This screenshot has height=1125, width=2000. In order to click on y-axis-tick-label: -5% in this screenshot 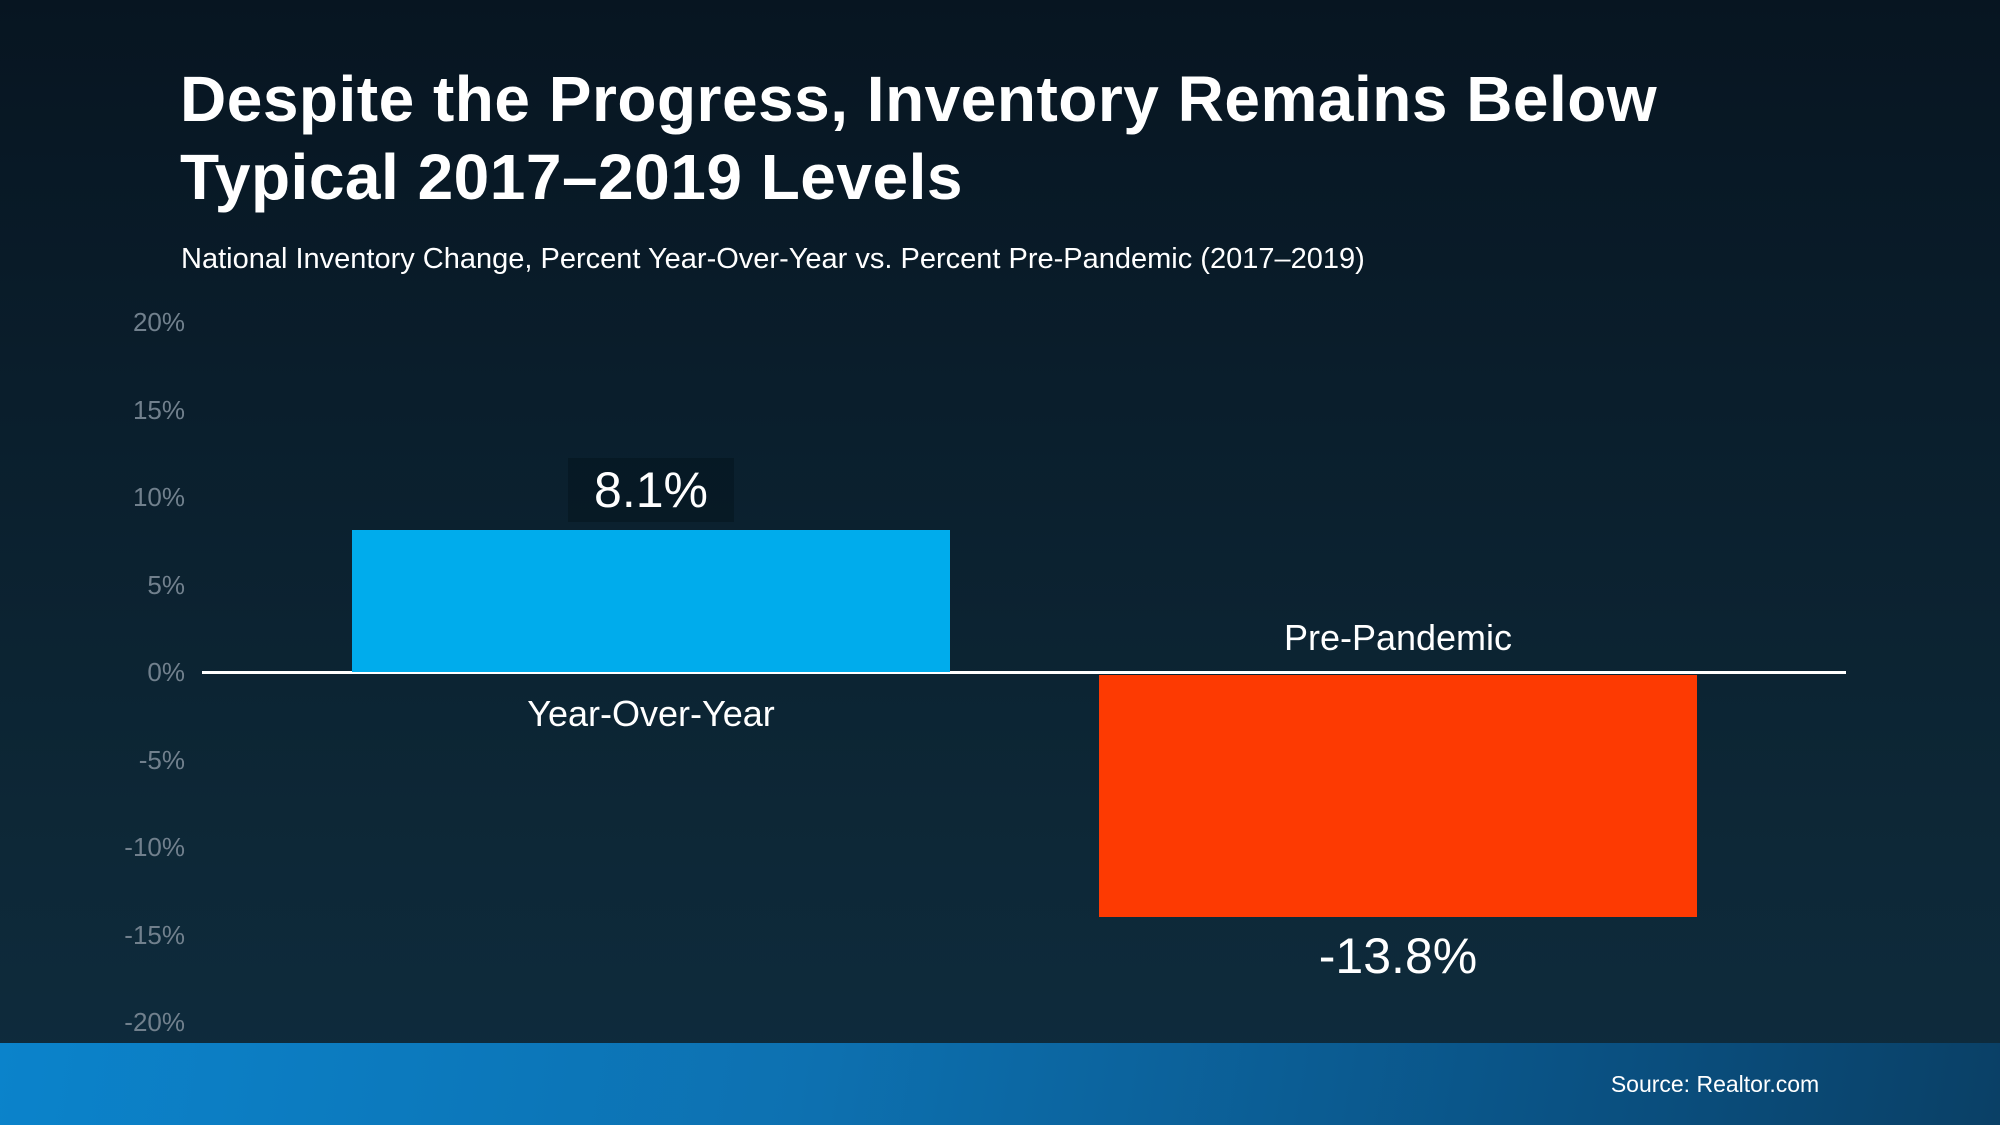, I will do `click(161, 759)`.